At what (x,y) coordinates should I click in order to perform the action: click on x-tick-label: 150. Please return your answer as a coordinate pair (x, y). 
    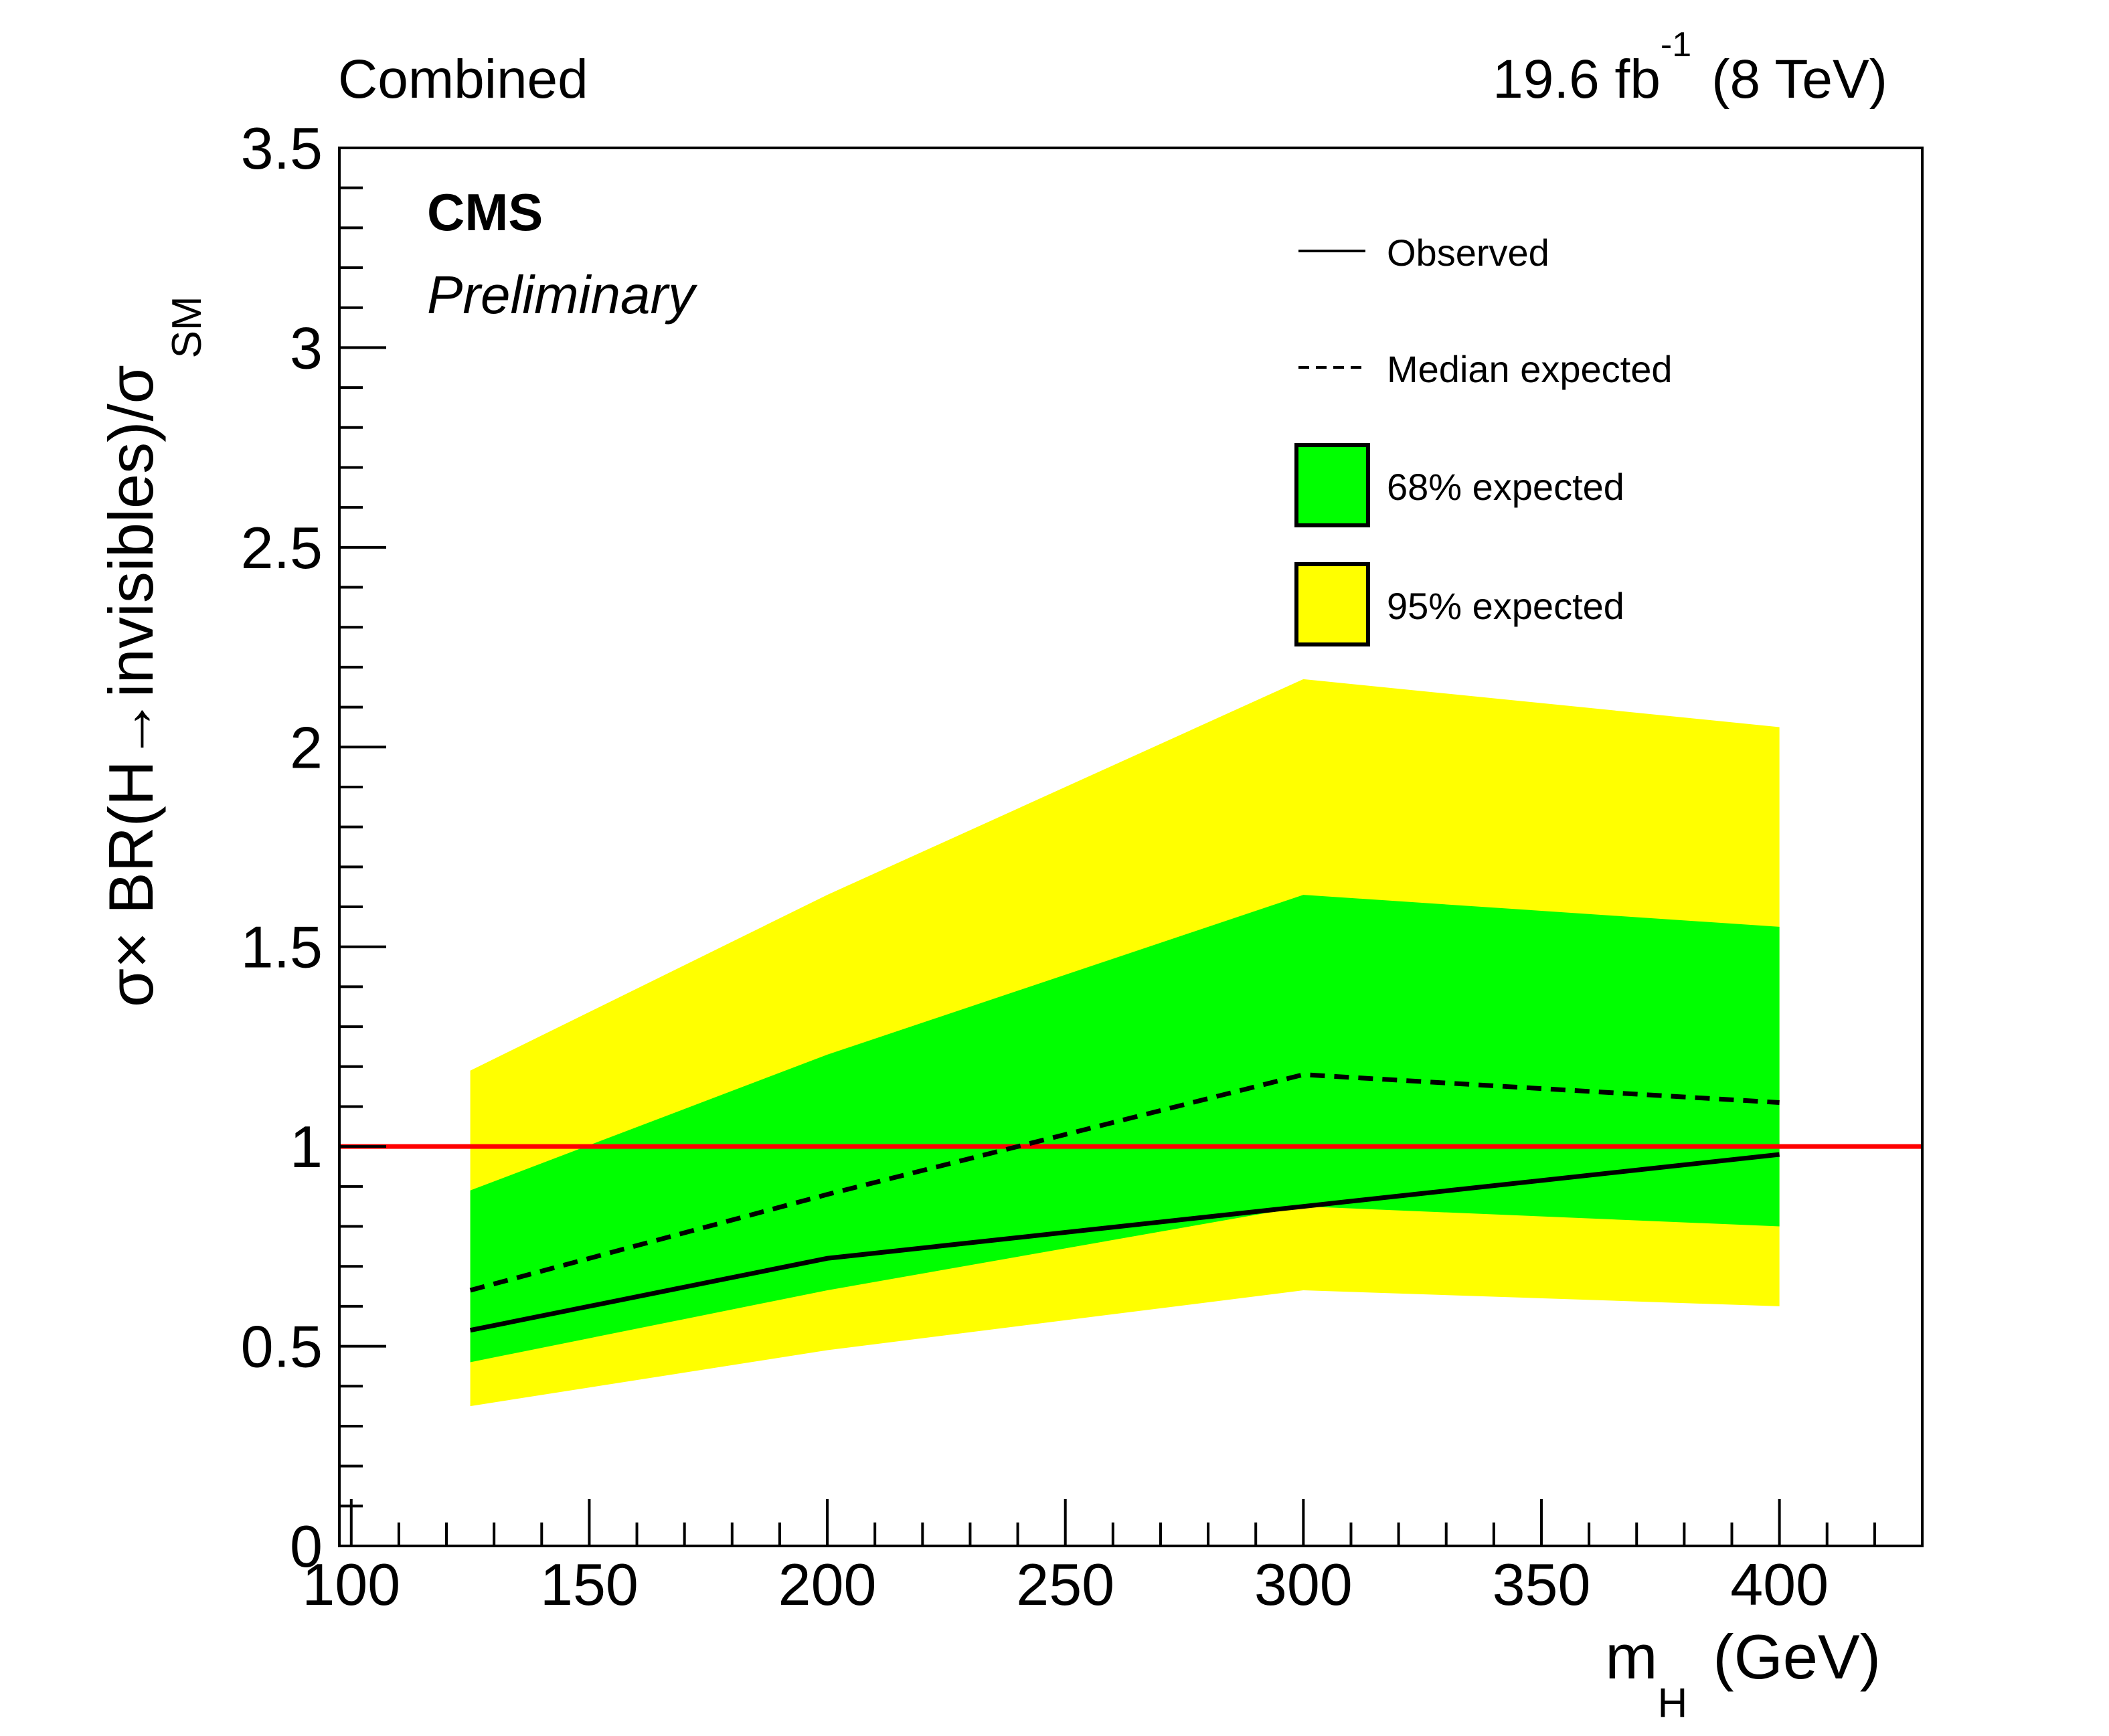
    Looking at the image, I should click on (589, 1584).